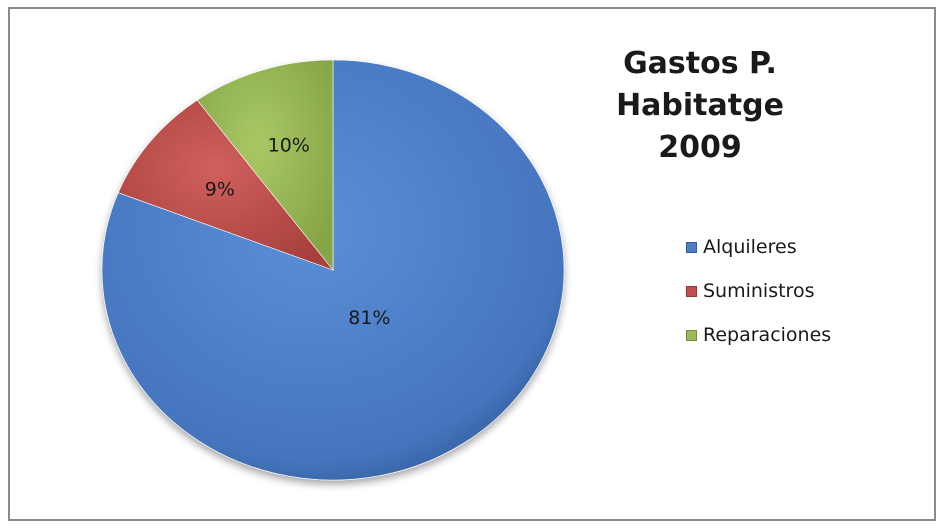 Image resolution: width=944 pixels, height=528 pixels. Describe the element at coordinates (265, 165) in the screenshot. I see `pie-slice-reparaciones` at that location.